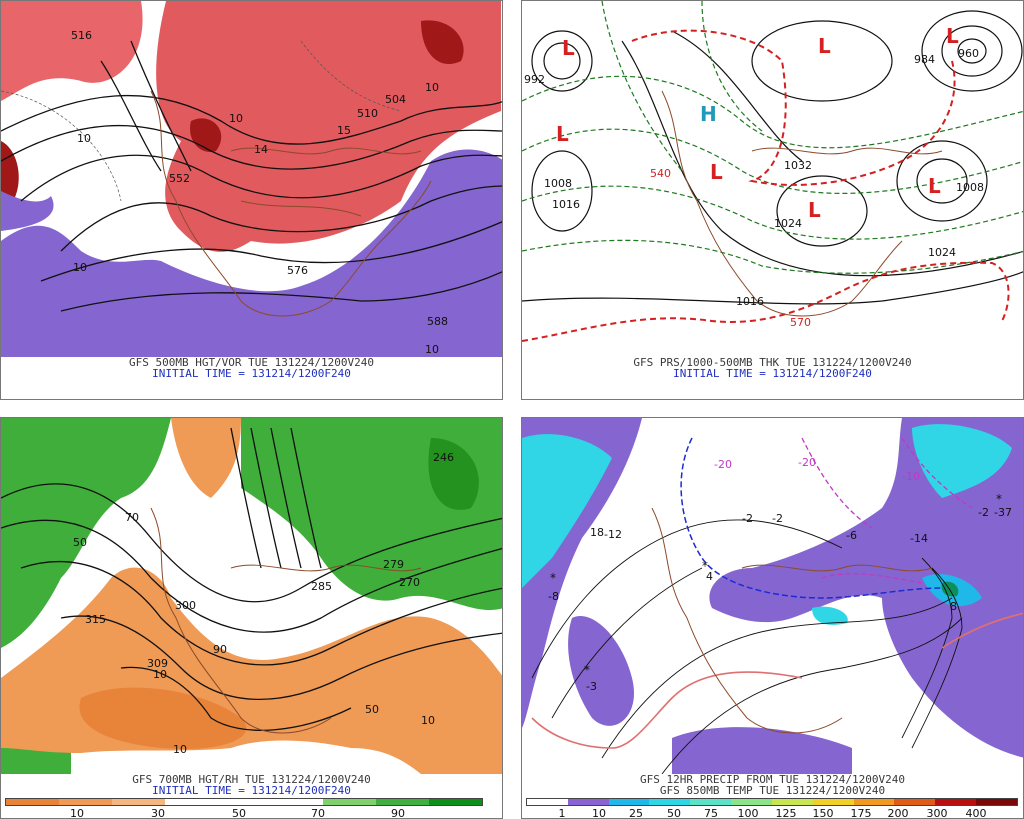 This screenshot has width=1024, height=819. I want to click on panel-subtitle: GFS 850MB TEMP TUE 131224/1200V240, so click(772, 790).